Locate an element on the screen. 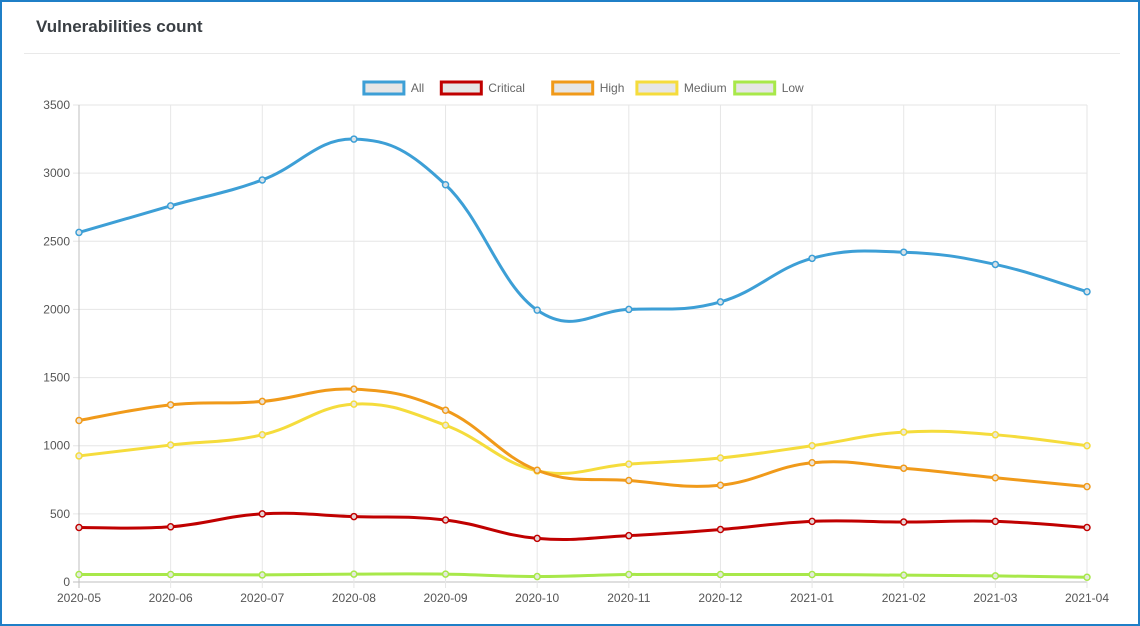 This screenshot has width=1140, height=626. x-tick-label: 2020-06 is located at coordinates (171, 598).